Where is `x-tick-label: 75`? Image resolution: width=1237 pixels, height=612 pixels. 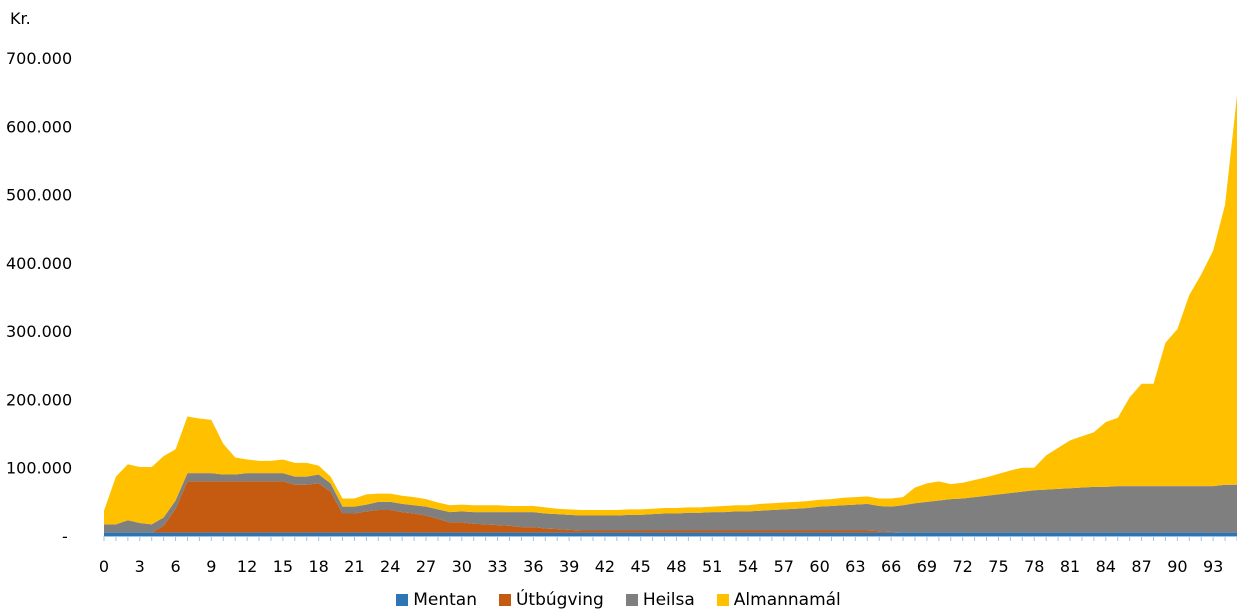 x-tick-label: 75 is located at coordinates (998, 566).